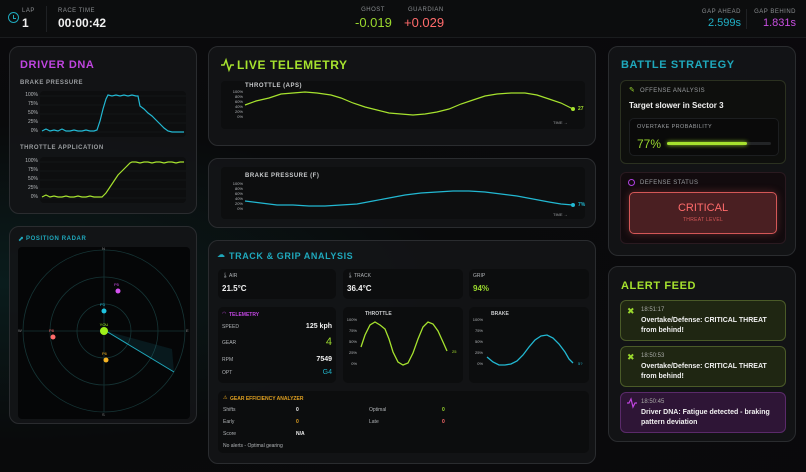 The width and height of the screenshot is (806, 472). I want to click on rpm-value: 7549, so click(324, 359).